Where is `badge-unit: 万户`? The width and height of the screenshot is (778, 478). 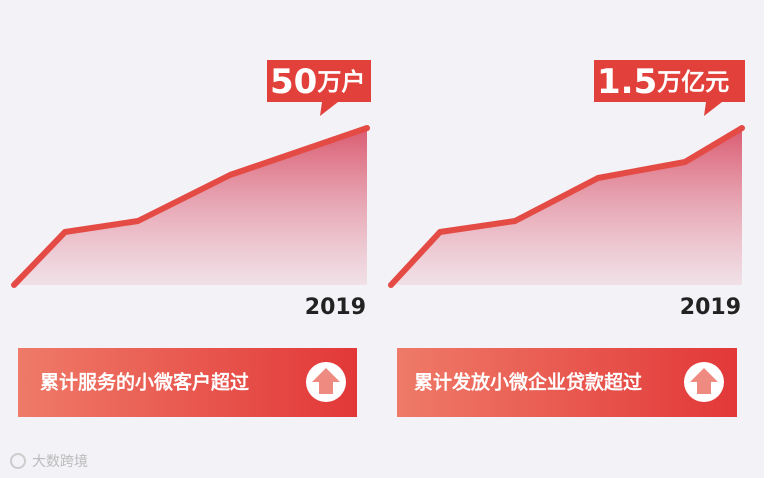 badge-unit: 万户 is located at coordinates (341, 82).